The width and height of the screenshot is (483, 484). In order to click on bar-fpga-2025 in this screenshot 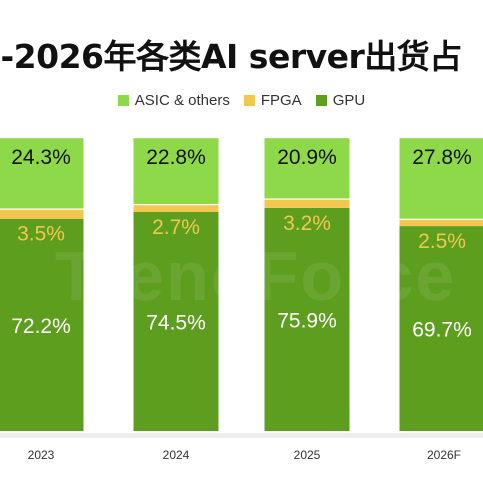, I will do `click(307, 203)`.